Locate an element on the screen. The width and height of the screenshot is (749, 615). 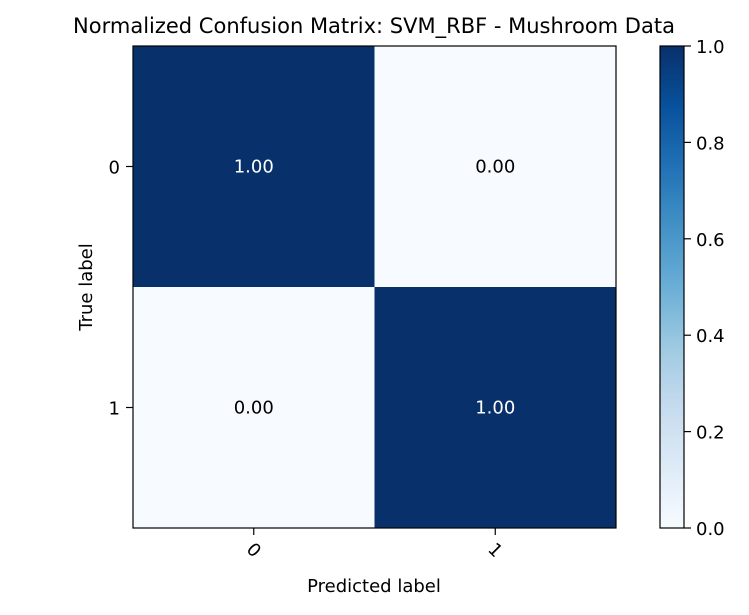
colorbar-tick-label-2: 0.4 is located at coordinates (710, 336).